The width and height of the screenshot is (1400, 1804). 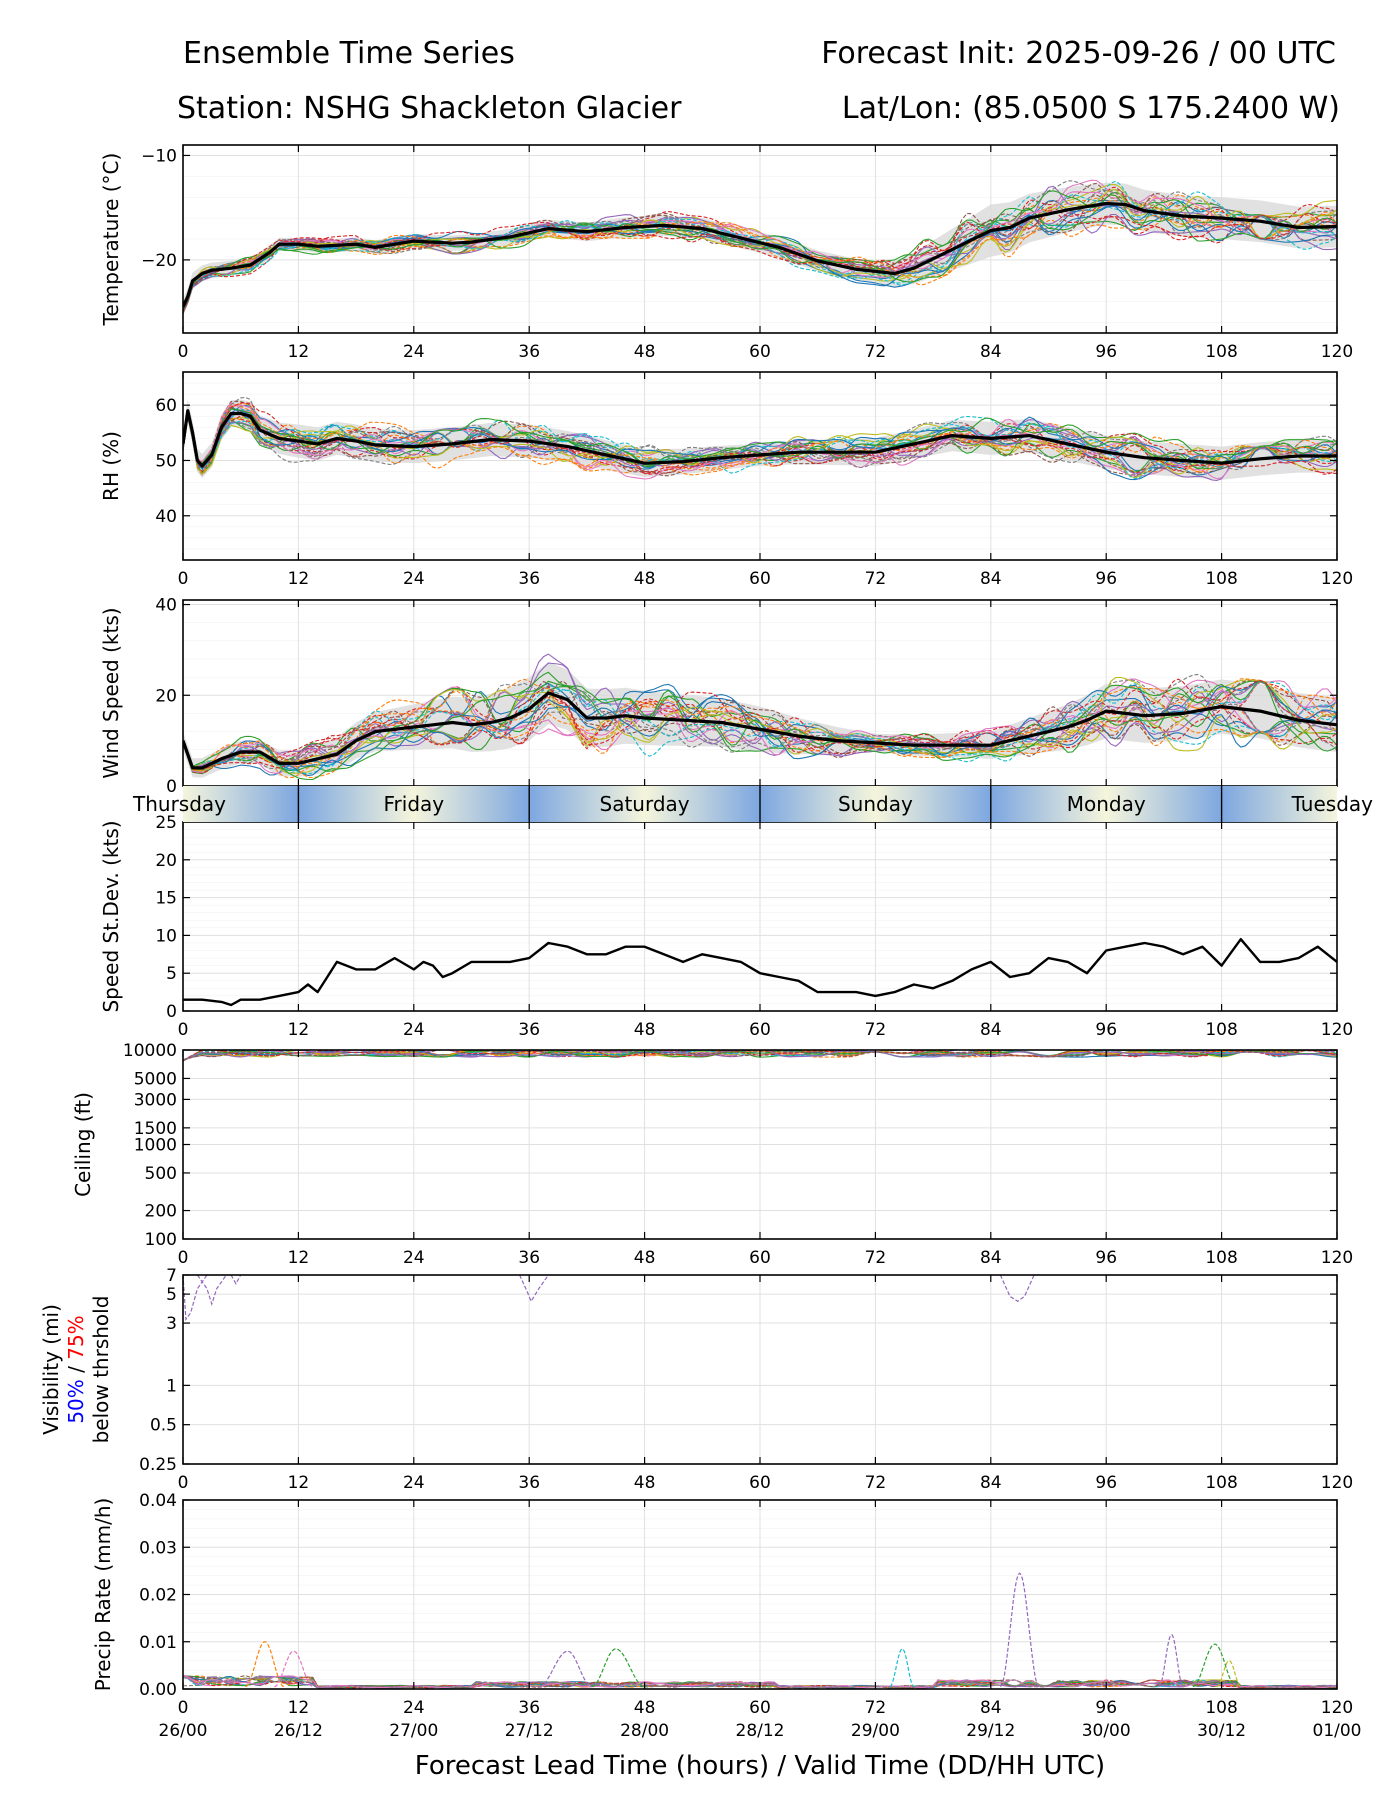 I want to click on temperature-xtick-label: 12, so click(x=299, y=352).